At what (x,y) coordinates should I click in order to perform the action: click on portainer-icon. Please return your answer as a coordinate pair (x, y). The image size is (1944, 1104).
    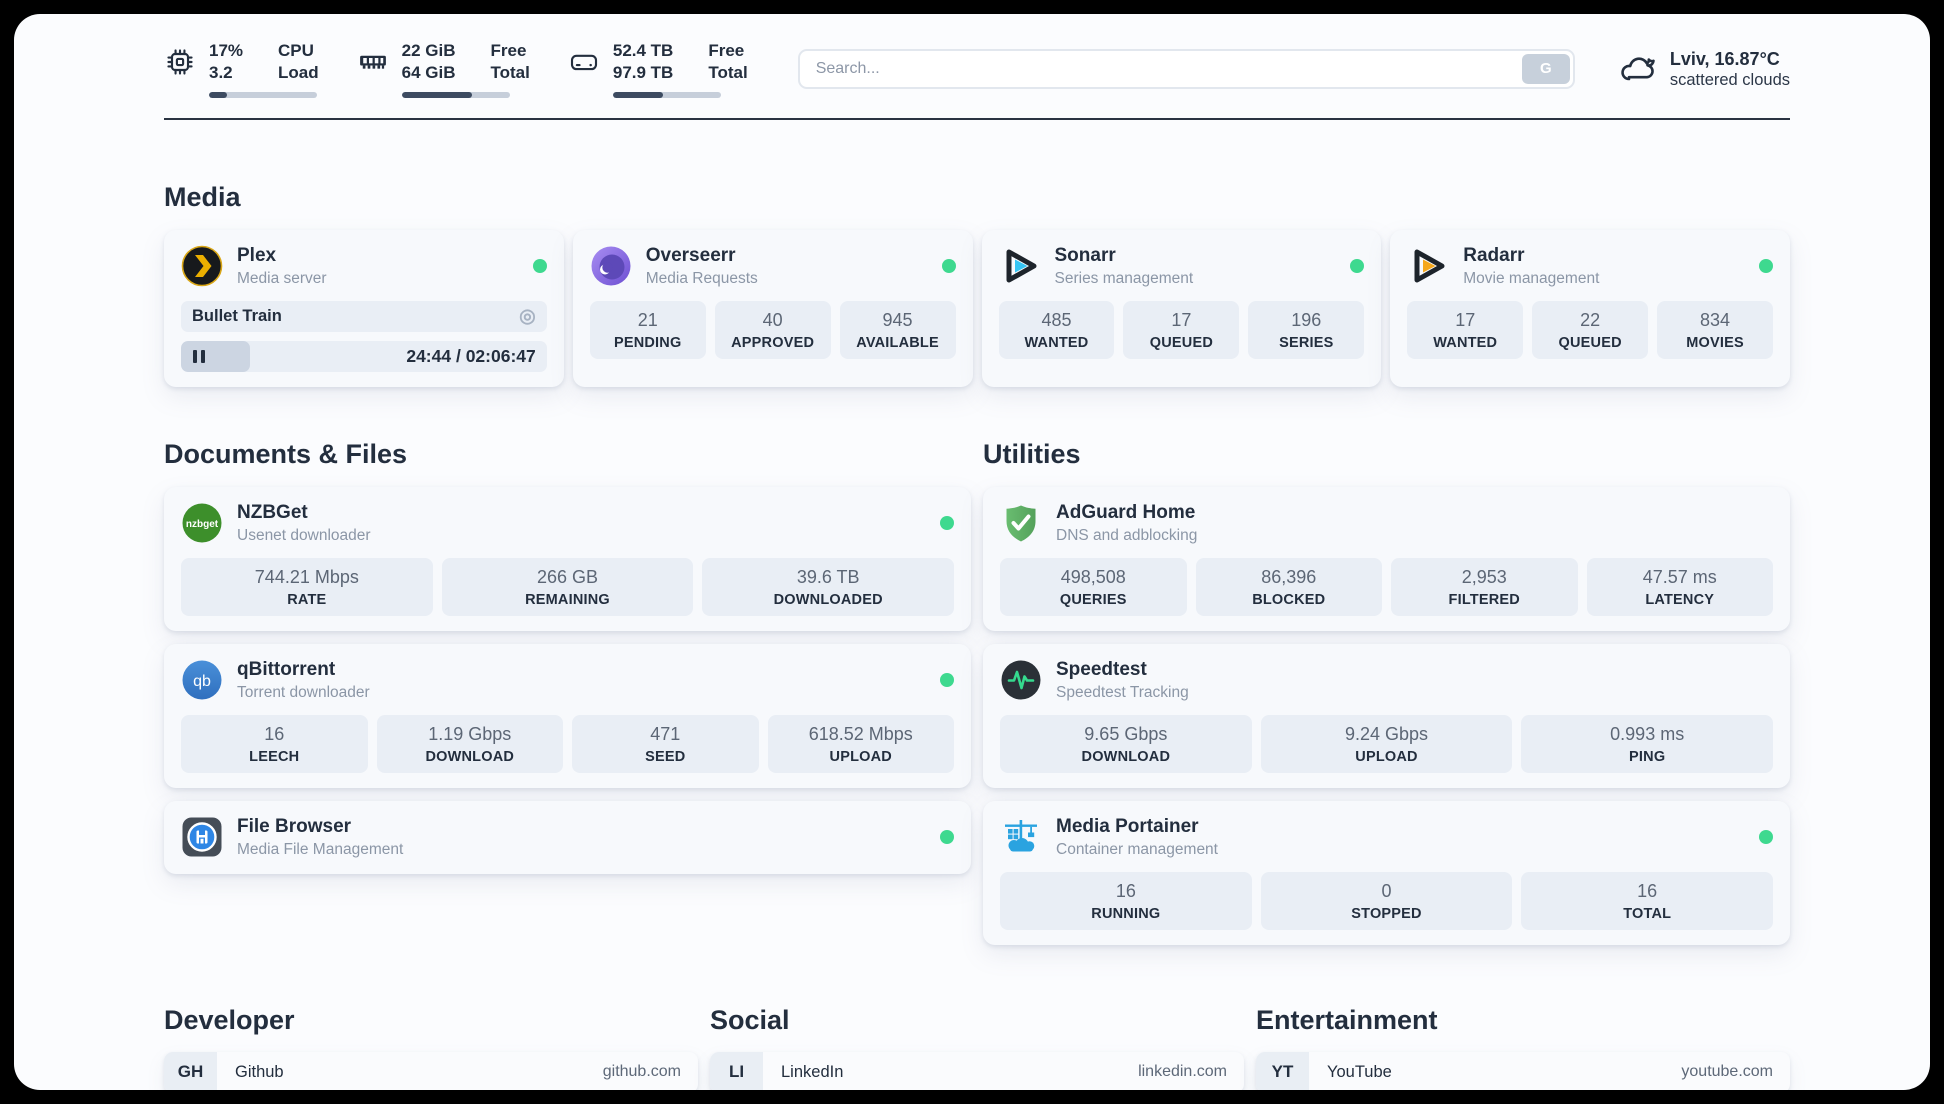
    Looking at the image, I should click on (1021, 836).